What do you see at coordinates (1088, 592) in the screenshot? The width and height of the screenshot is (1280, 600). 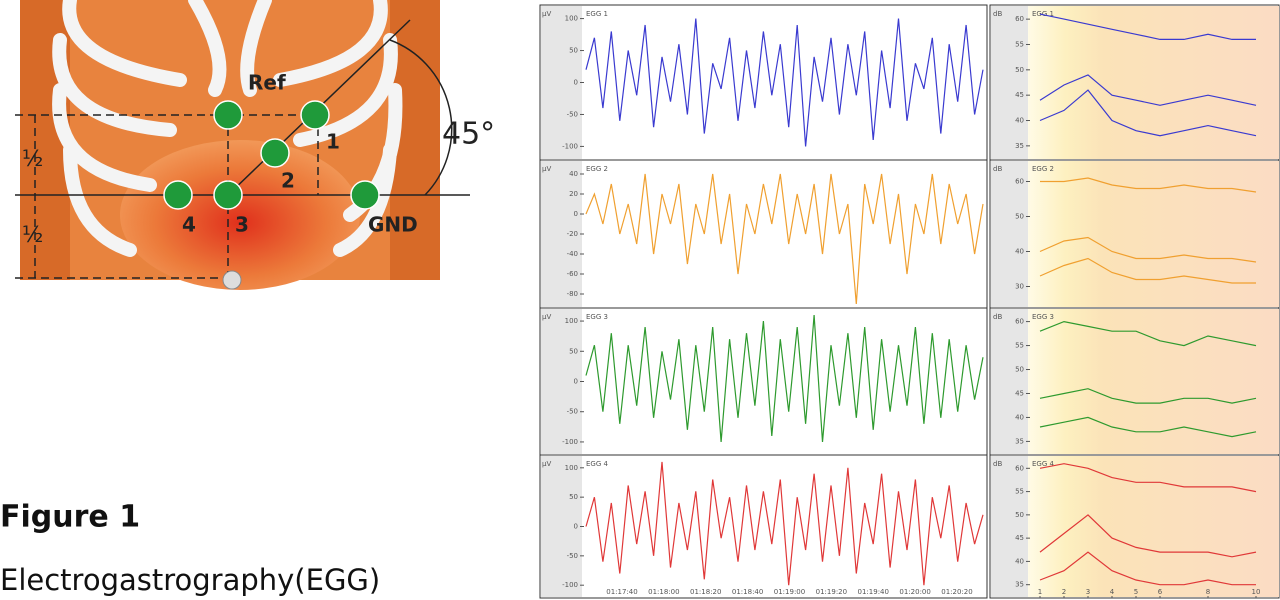 I see `x-tick-label: 3` at bounding box center [1088, 592].